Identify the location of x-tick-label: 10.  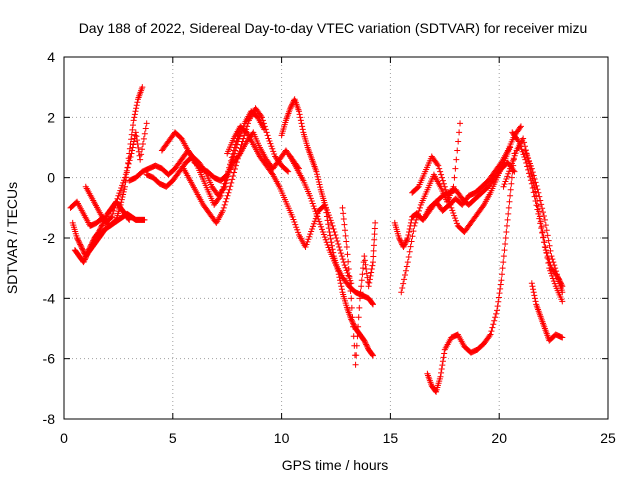
(282, 438).